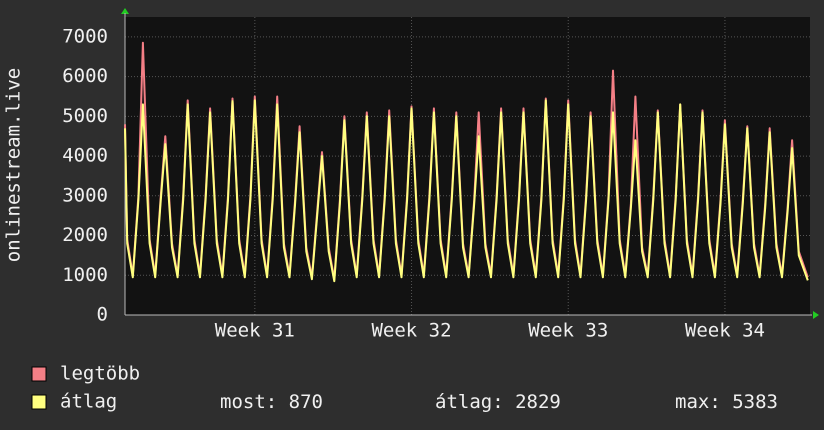 Image resolution: width=824 pixels, height=430 pixels. I want to click on y-axis-label: onlinestream.live, so click(14, 165).